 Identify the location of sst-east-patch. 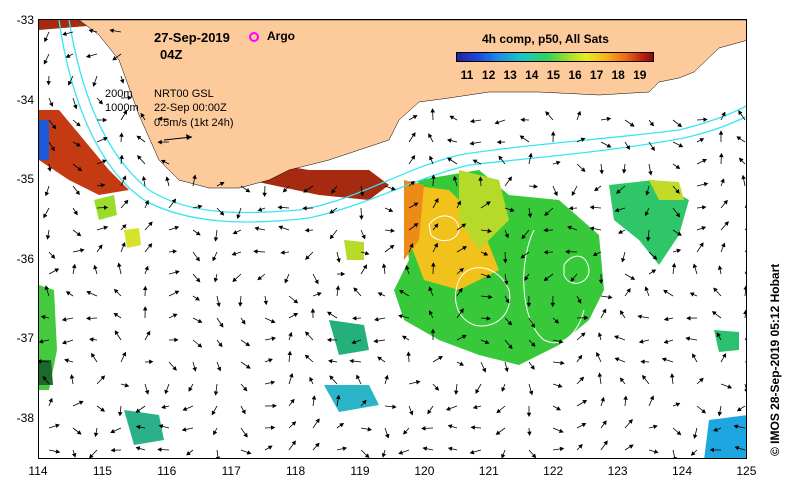
(649, 222).